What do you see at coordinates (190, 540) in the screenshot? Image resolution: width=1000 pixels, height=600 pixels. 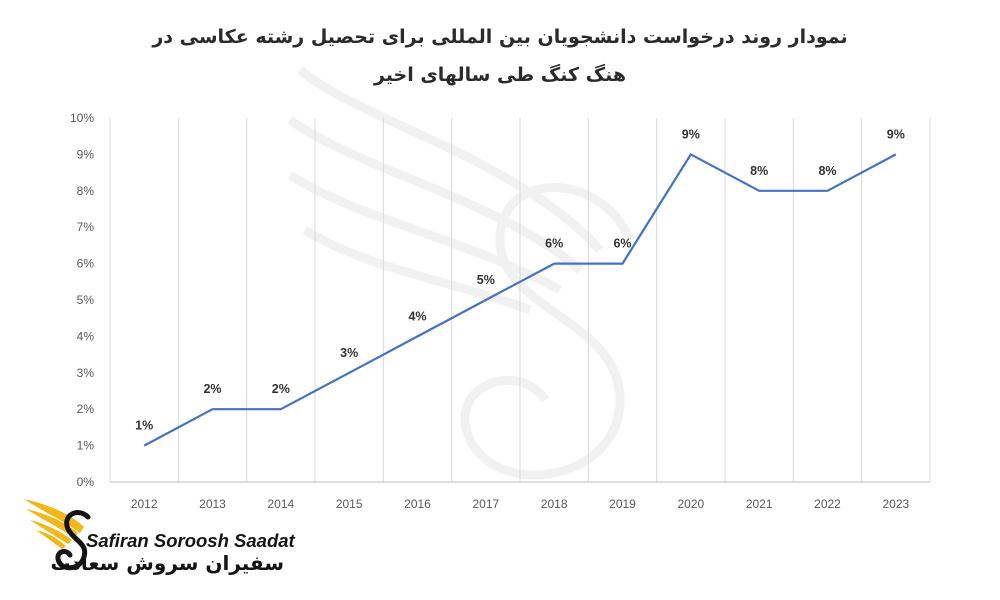 I see `brand-name-en: Safiran Soroosh Saadat` at bounding box center [190, 540].